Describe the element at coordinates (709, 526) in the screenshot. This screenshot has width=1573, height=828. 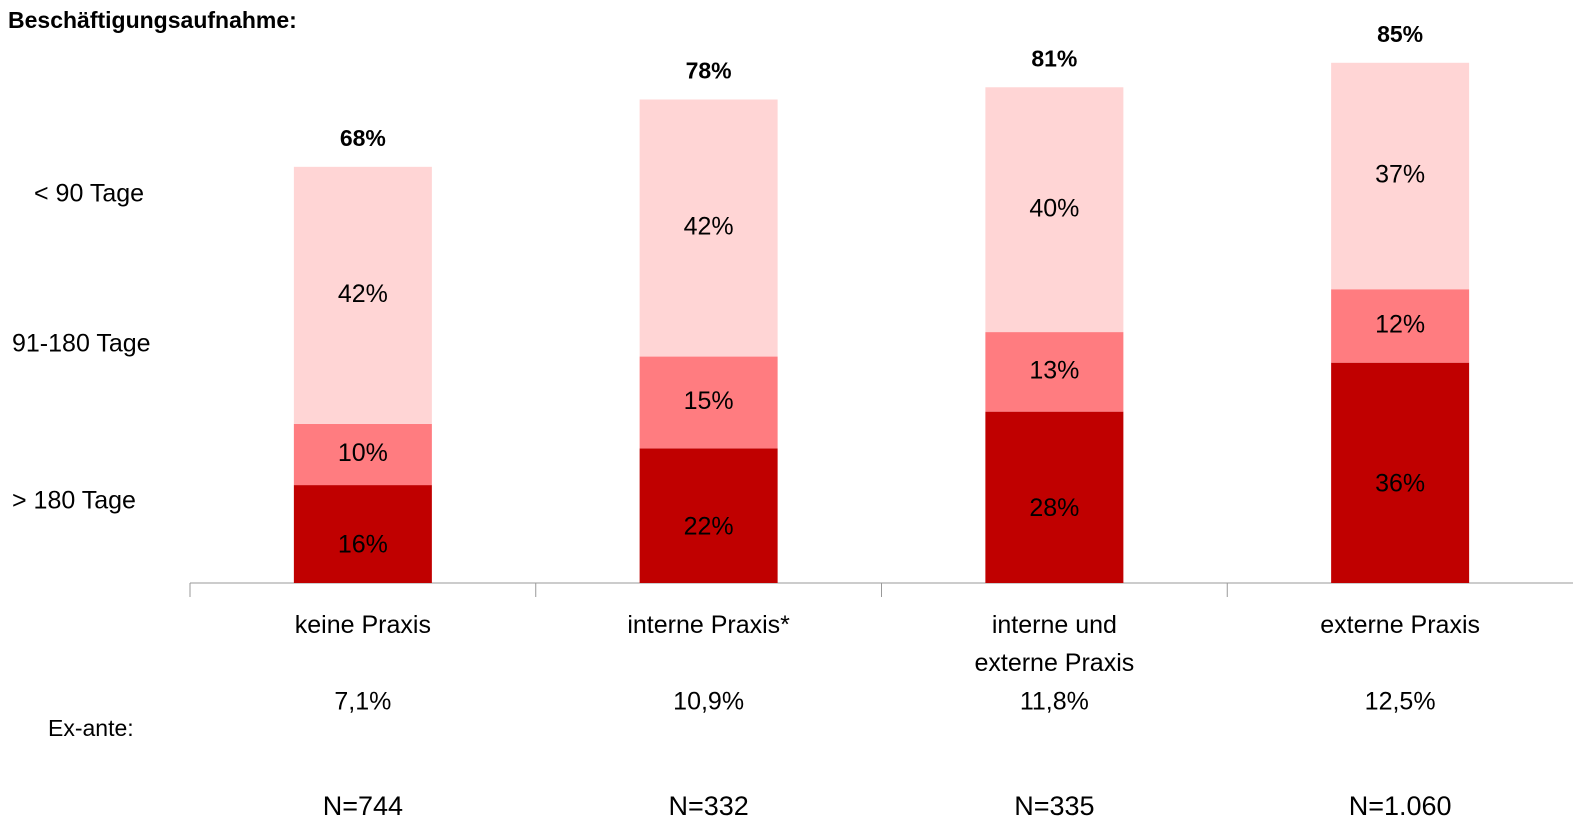
I see `data-label: 22%` at that location.